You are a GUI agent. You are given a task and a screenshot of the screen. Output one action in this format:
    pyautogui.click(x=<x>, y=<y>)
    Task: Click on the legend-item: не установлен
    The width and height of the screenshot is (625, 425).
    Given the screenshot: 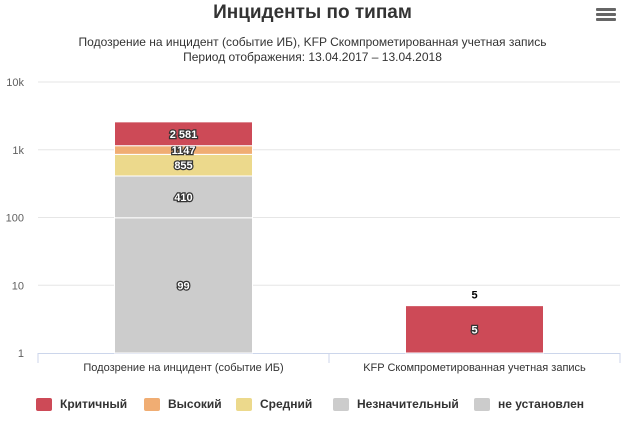 What is the action you would take?
    pyautogui.click(x=529, y=404)
    